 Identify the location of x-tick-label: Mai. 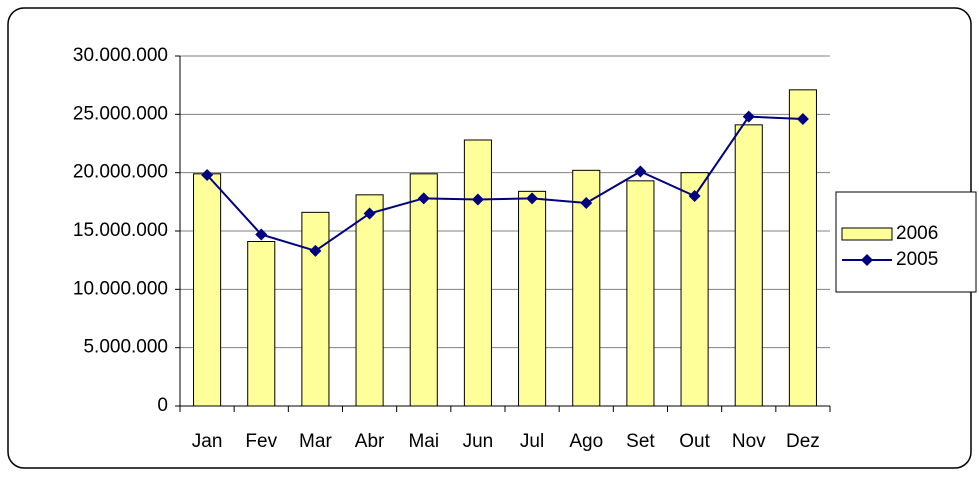
(423, 441).